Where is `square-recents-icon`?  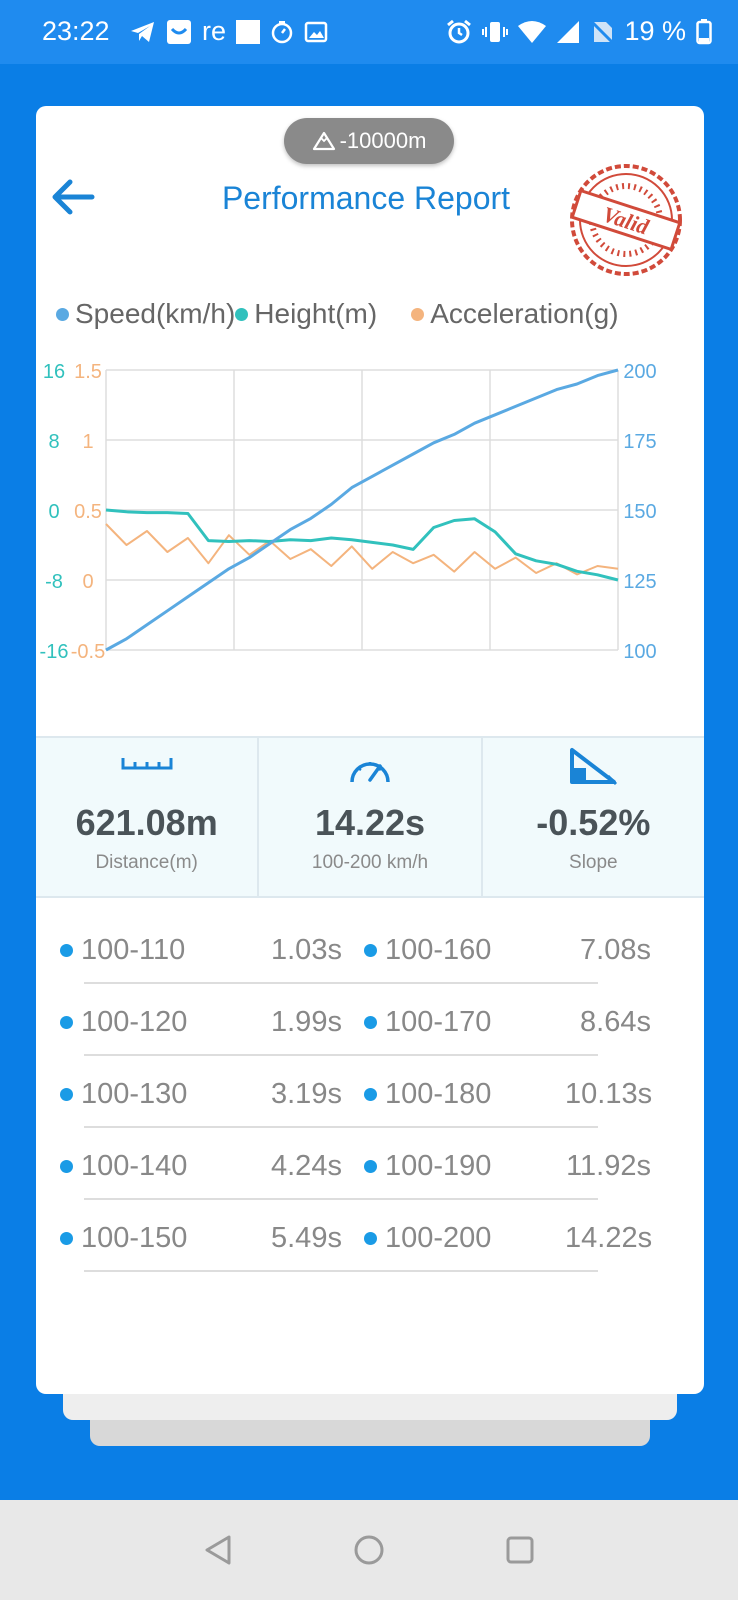 square-recents-icon is located at coordinates (520, 1550).